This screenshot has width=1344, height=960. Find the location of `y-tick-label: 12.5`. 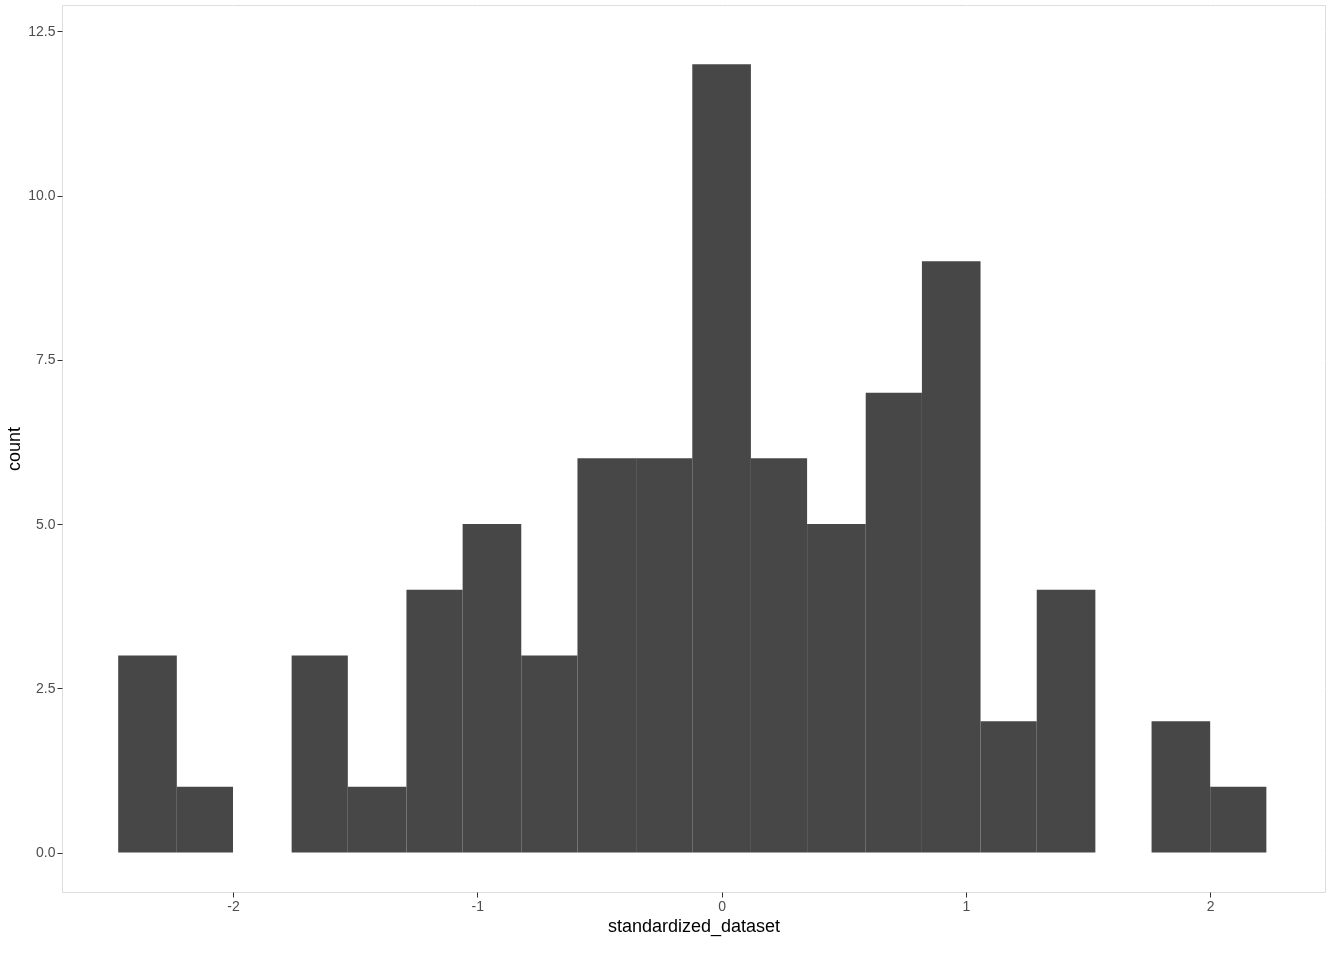

y-tick-label: 12.5 is located at coordinates (42, 30).